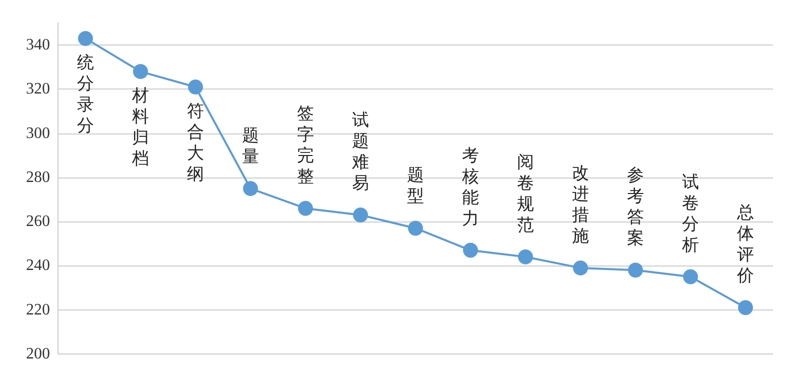  Describe the element at coordinates (580, 204) in the screenshot. I see `x-tick-label: 改进措施` at that location.